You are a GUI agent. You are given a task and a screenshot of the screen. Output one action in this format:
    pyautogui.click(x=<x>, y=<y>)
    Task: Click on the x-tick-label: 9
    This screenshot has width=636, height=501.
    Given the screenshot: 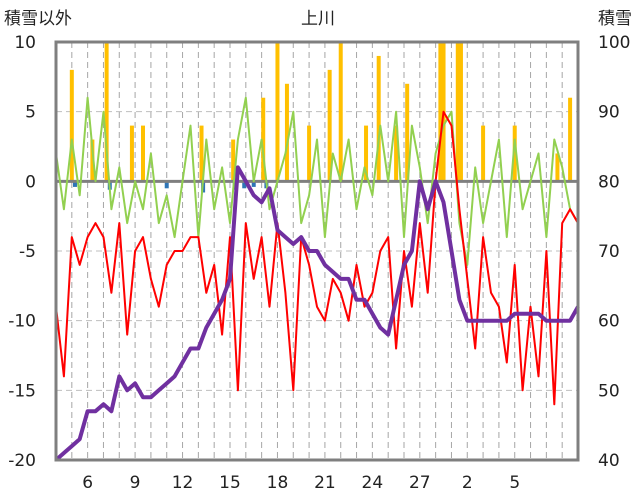 What is the action you would take?
    pyautogui.click(x=135, y=483)
    